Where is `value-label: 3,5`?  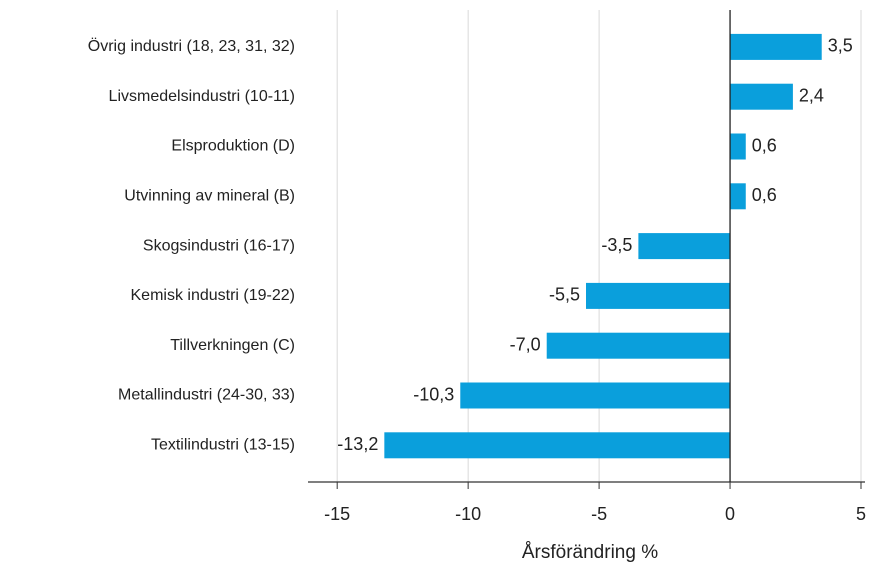
value-label: 3,5 is located at coordinates (840, 46).